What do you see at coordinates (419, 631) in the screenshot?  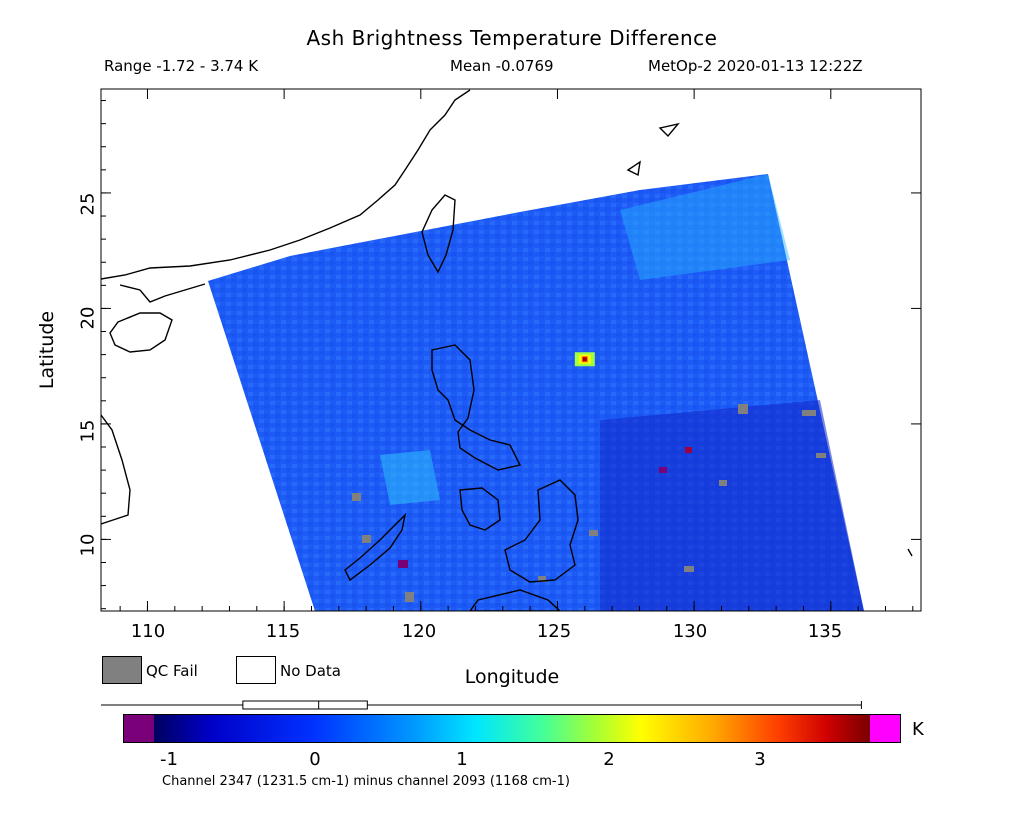 I see `x-tick-label: 120` at bounding box center [419, 631].